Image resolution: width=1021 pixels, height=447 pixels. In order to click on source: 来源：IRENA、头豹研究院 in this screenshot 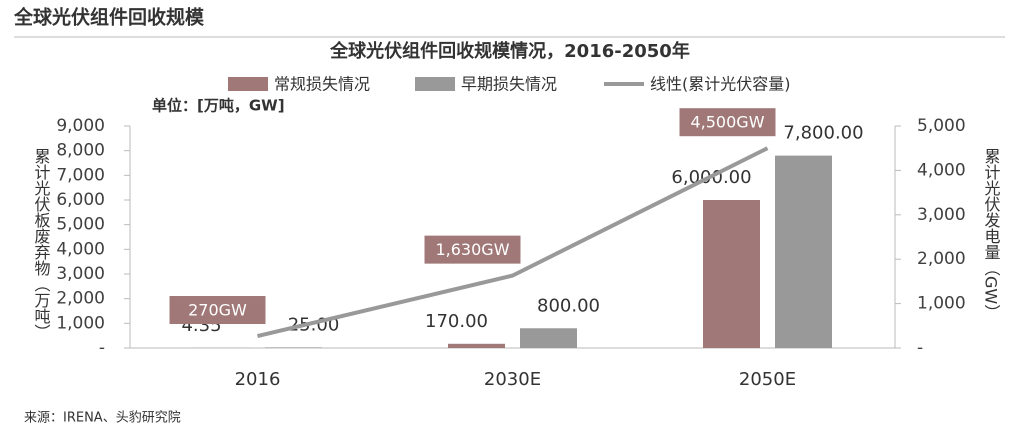, I will do `click(102, 418)`.